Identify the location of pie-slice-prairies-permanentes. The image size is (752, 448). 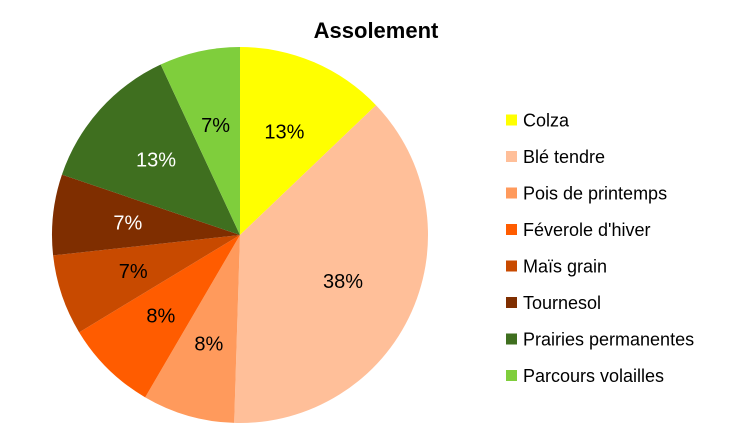
(150, 149).